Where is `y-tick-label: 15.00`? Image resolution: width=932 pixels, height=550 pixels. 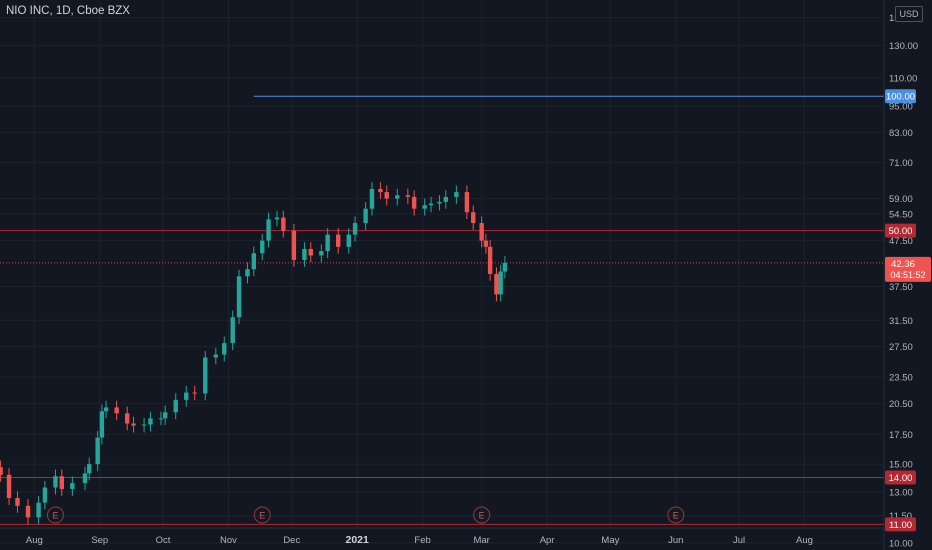 y-tick-label: 15.00 is located at coordinates (901, 465).